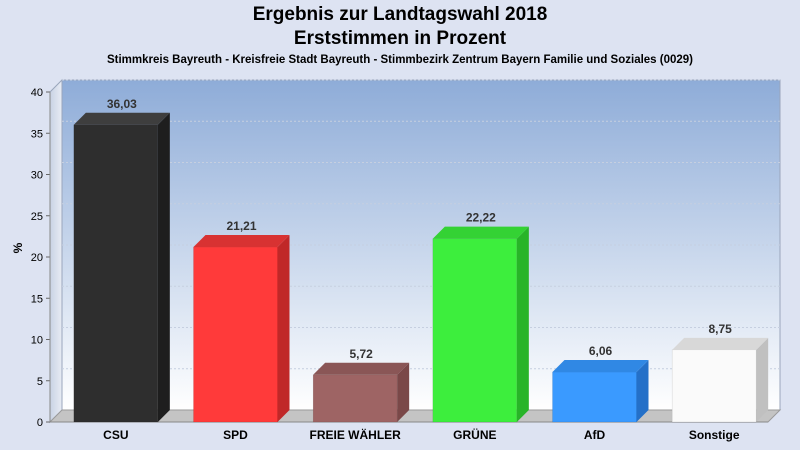 The image size is (800, 450). Describe the element at coordinates (37, 217) in the screenshot. I see `y-tick-label: 25` at that location.